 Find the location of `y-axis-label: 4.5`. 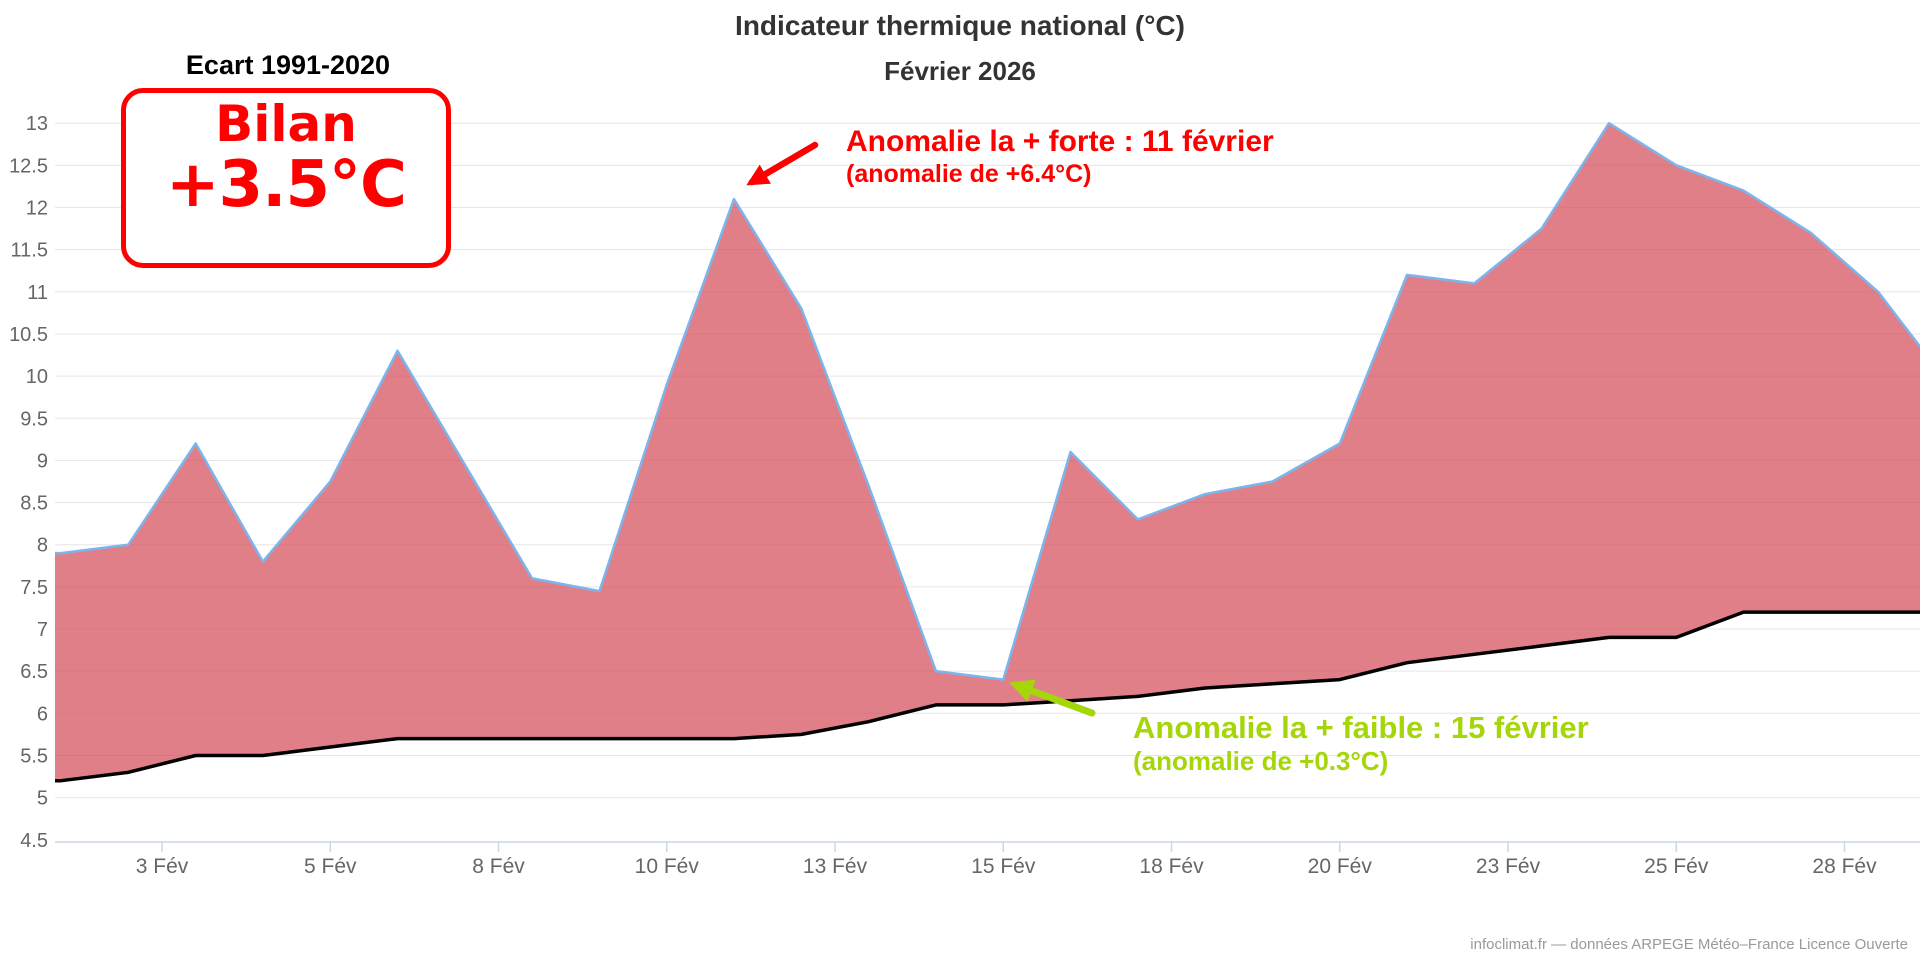

y-axis-label: 4.5 is located at coordinates (34, 841).